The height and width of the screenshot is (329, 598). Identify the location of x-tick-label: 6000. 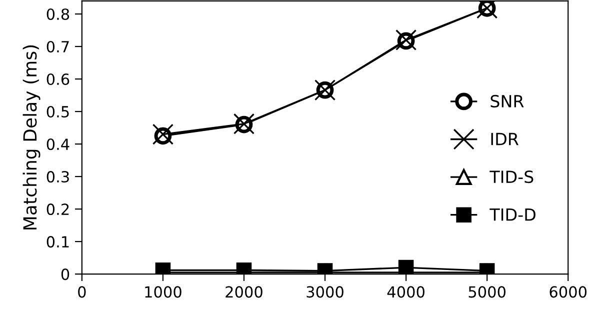
(568, 292).